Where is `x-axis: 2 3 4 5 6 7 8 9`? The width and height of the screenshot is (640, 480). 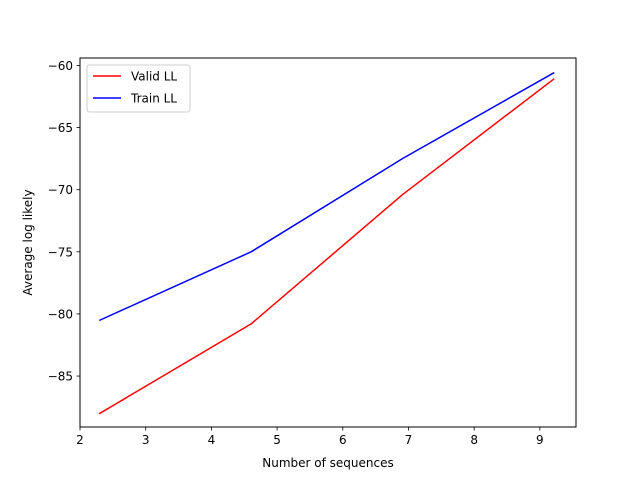
x-axis: 2 3 4 5 6 7 8 9 is located at coordinates (310, 437).